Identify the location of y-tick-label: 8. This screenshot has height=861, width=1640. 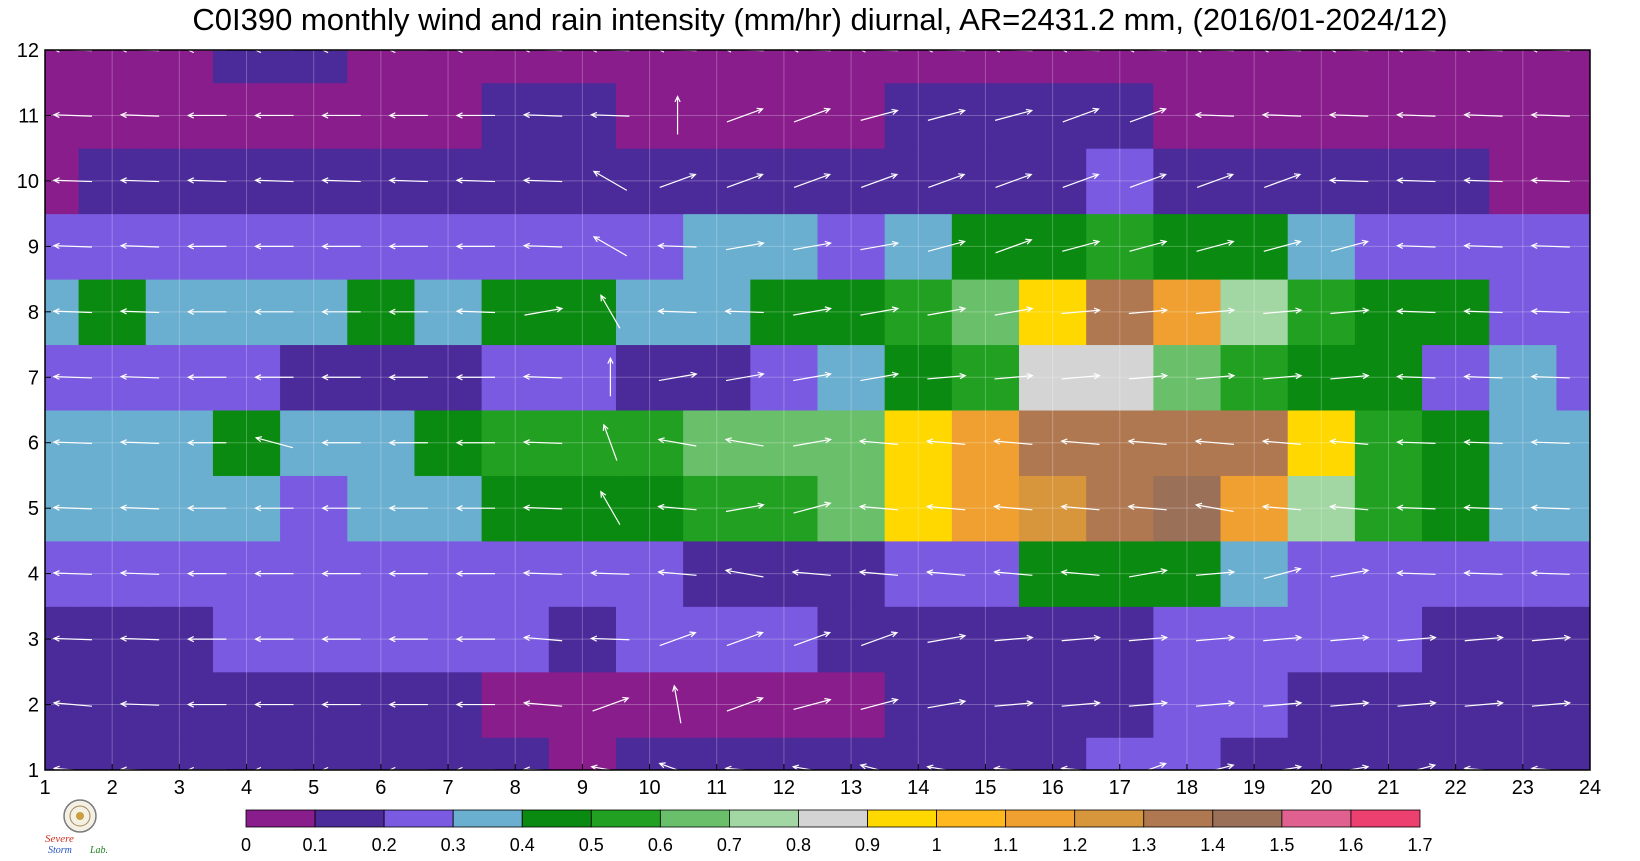
(33, 313).